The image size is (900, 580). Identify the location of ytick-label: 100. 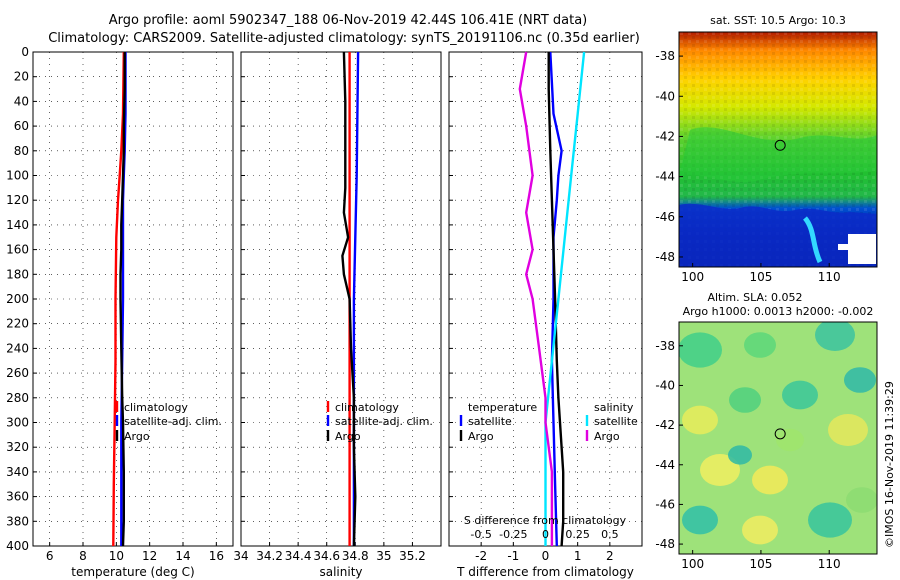
(17, 176).